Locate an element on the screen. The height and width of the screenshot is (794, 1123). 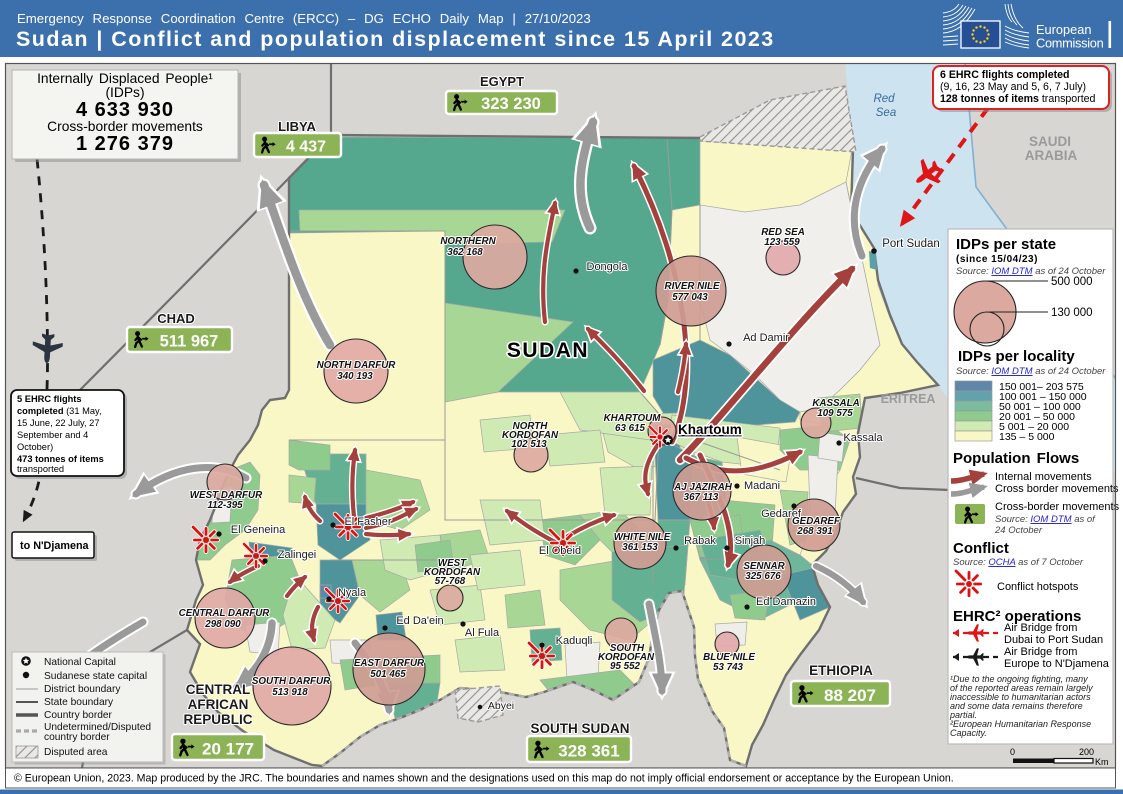
svg-text: BLUE NILE is located at coordinates (729, 657).